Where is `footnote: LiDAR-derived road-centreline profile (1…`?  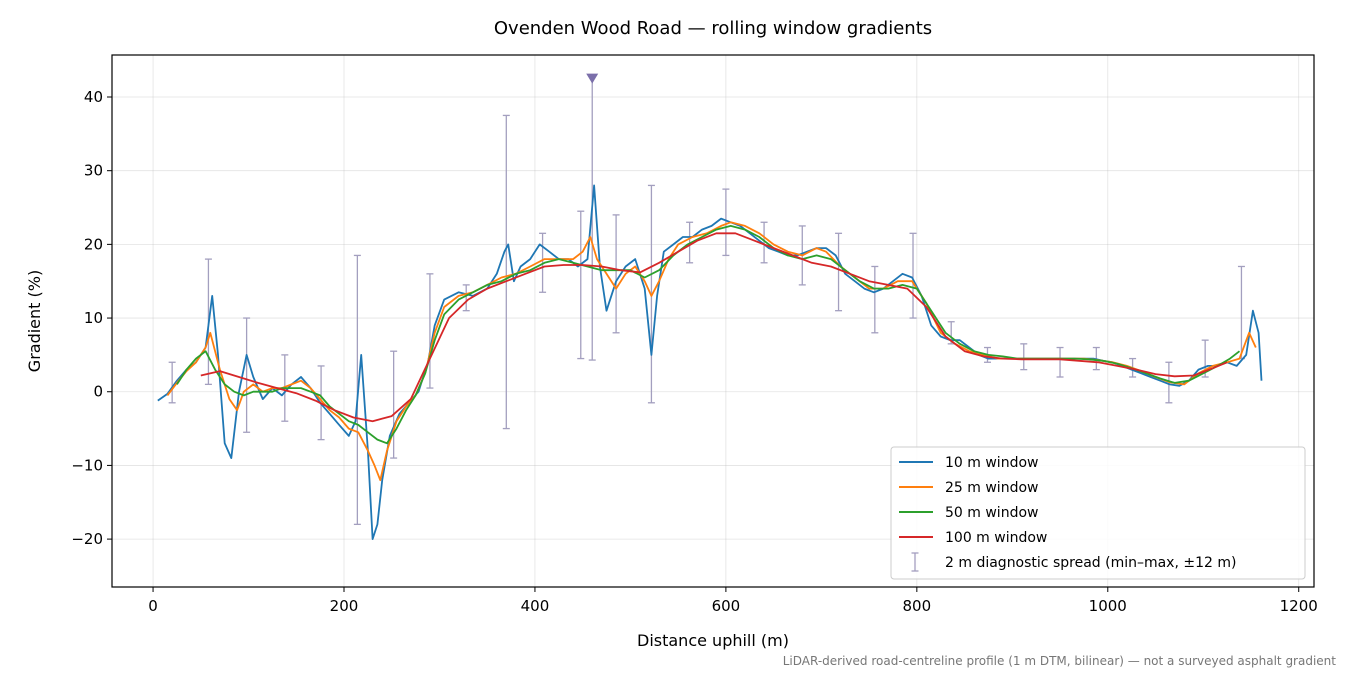
footnote: LiDAR-derived road-centreline profile (1… is located at coordinates (1060, 661).